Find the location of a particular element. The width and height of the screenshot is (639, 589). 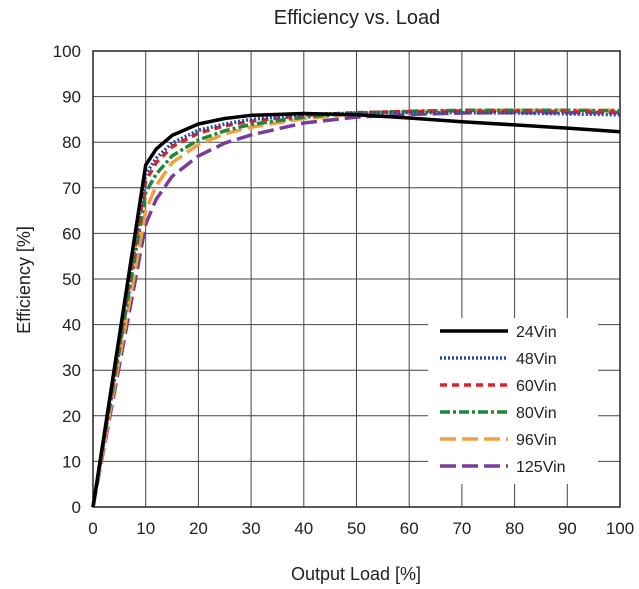

legend-box is located at coordinates (513, 401).